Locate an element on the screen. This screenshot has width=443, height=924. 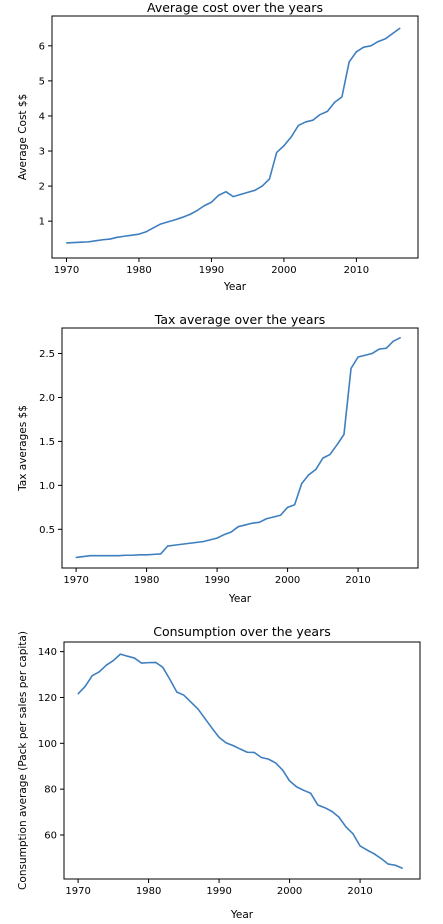
tax-x-tick-label: 1990 is located at coordinates (216, 580).